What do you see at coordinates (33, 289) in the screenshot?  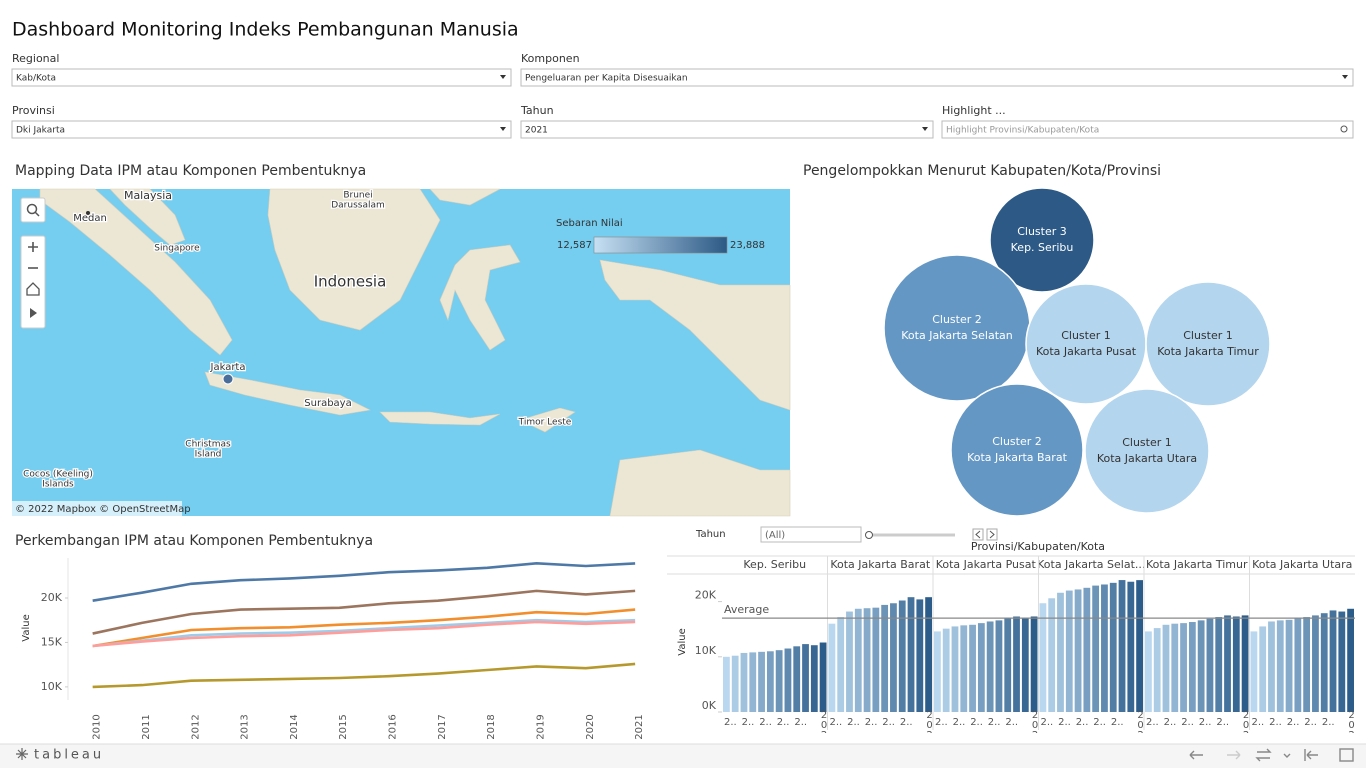 I see `home-button` at bounding box center [33, 289].